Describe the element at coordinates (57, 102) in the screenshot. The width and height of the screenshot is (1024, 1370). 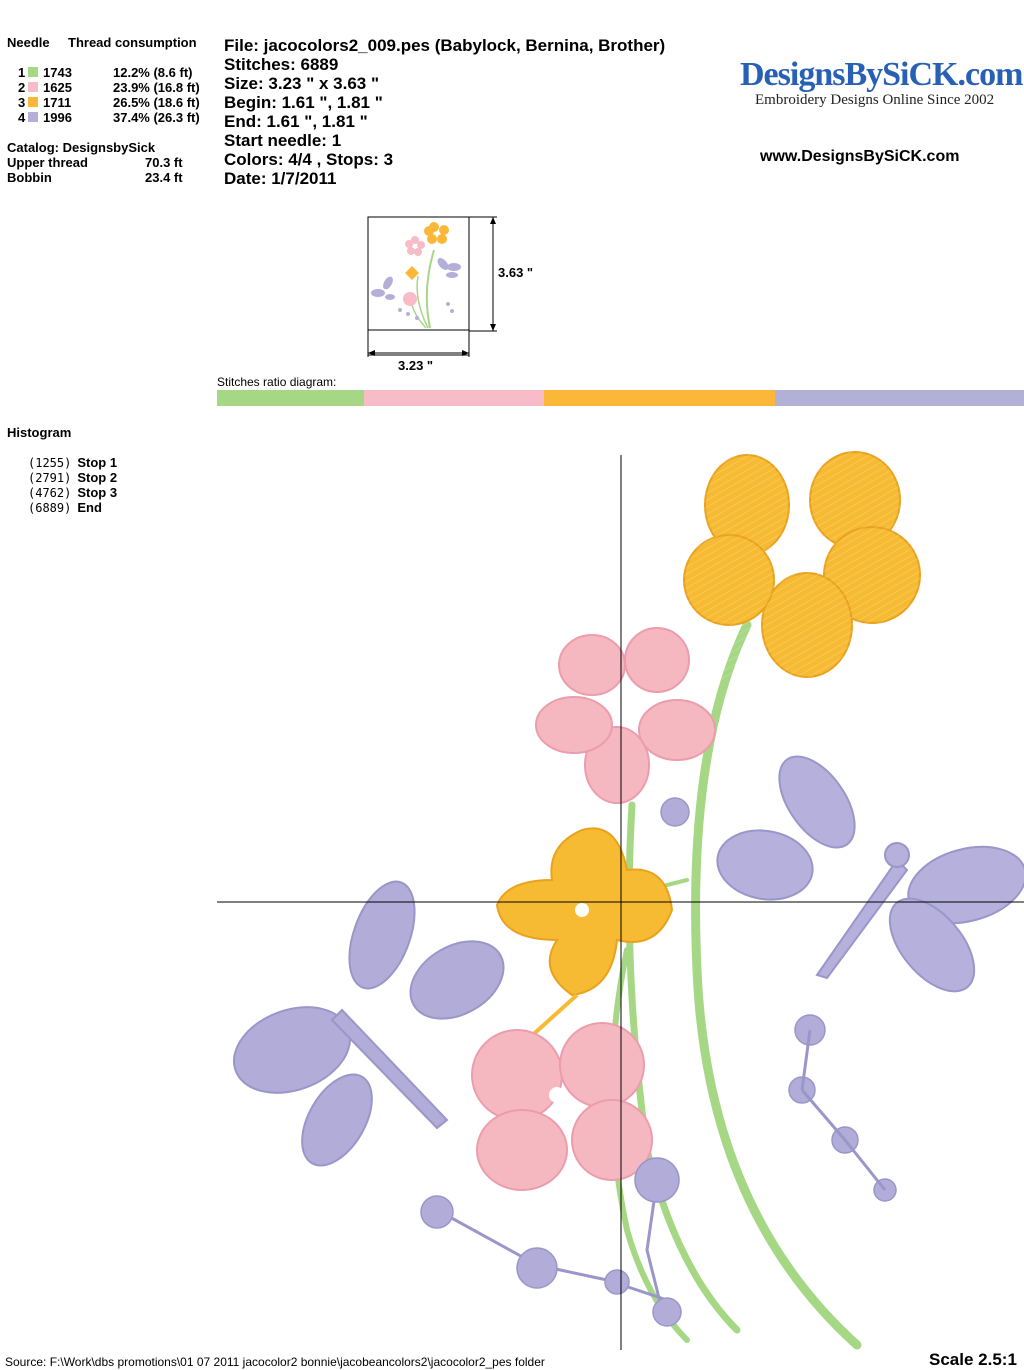
I see `thread-code: 1711` at that location.